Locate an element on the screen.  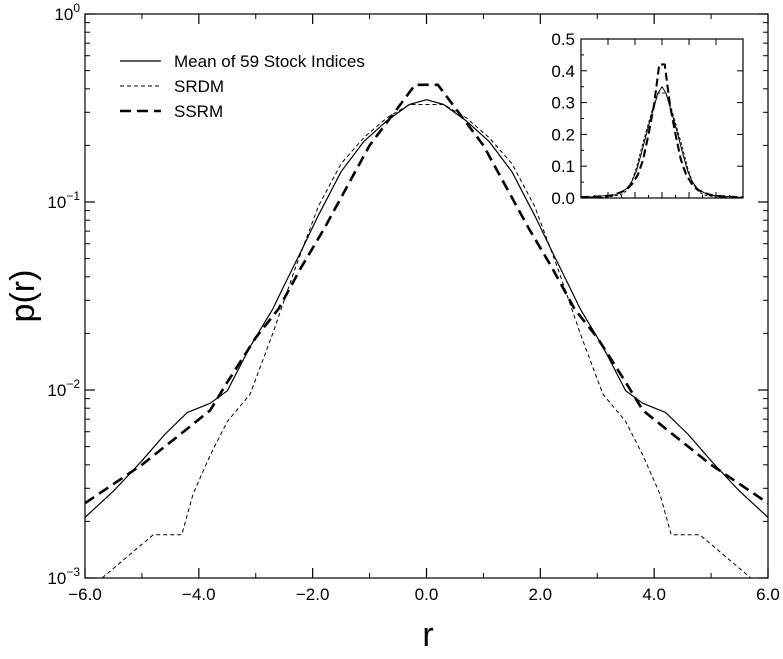
inset-y-tick-label: 0.5 is located at coordinates (563, 39).